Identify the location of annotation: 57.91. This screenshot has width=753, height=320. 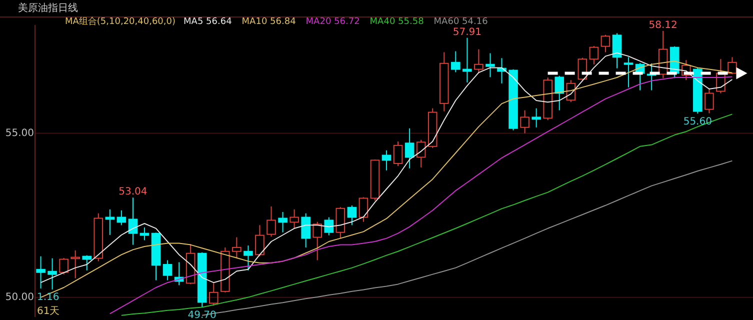
(467, 32).